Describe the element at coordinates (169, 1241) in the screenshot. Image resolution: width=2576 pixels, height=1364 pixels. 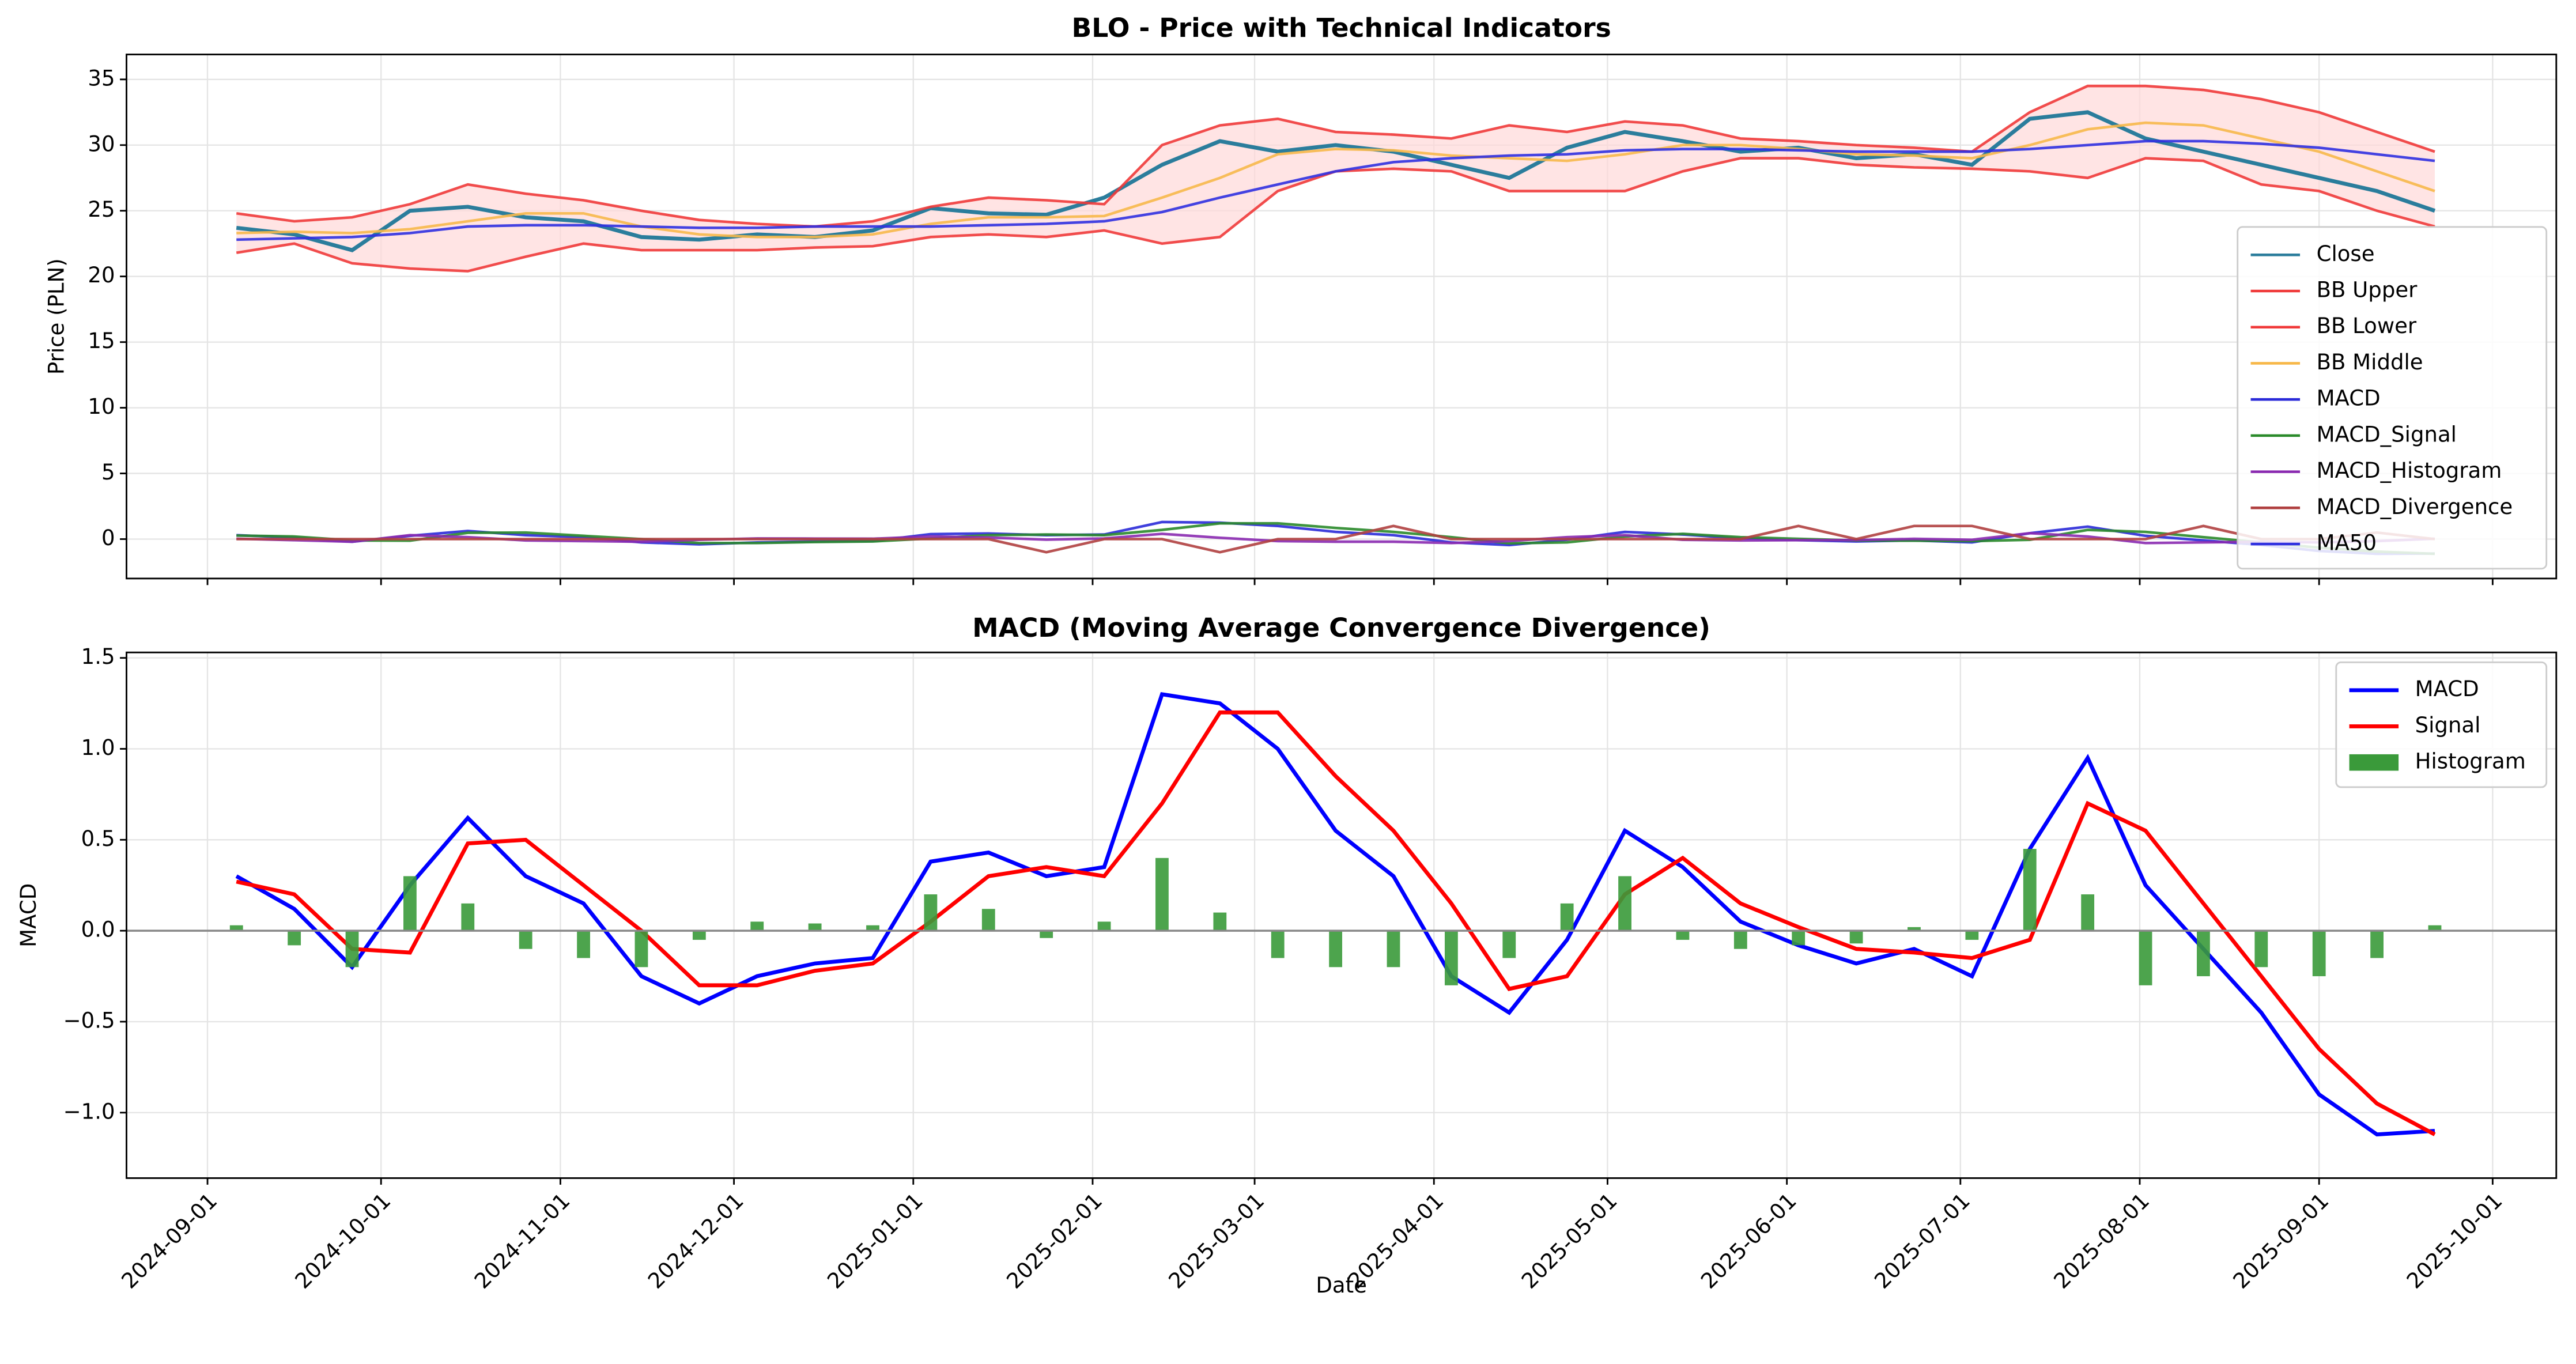
I see `x-tick-label: 2024-09-01` at that location.